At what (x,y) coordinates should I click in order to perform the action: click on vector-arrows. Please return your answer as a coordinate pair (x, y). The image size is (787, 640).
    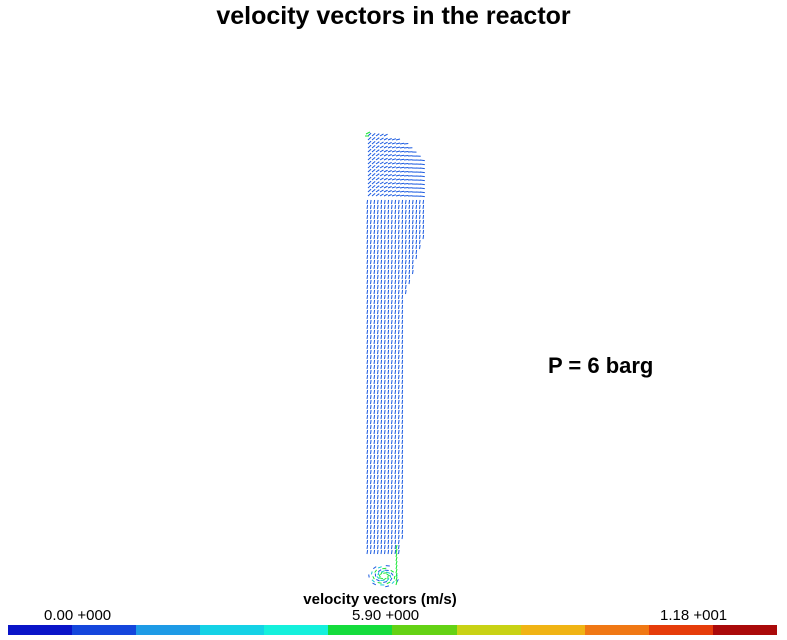
    Looking at the image, I should click on (395, 359).